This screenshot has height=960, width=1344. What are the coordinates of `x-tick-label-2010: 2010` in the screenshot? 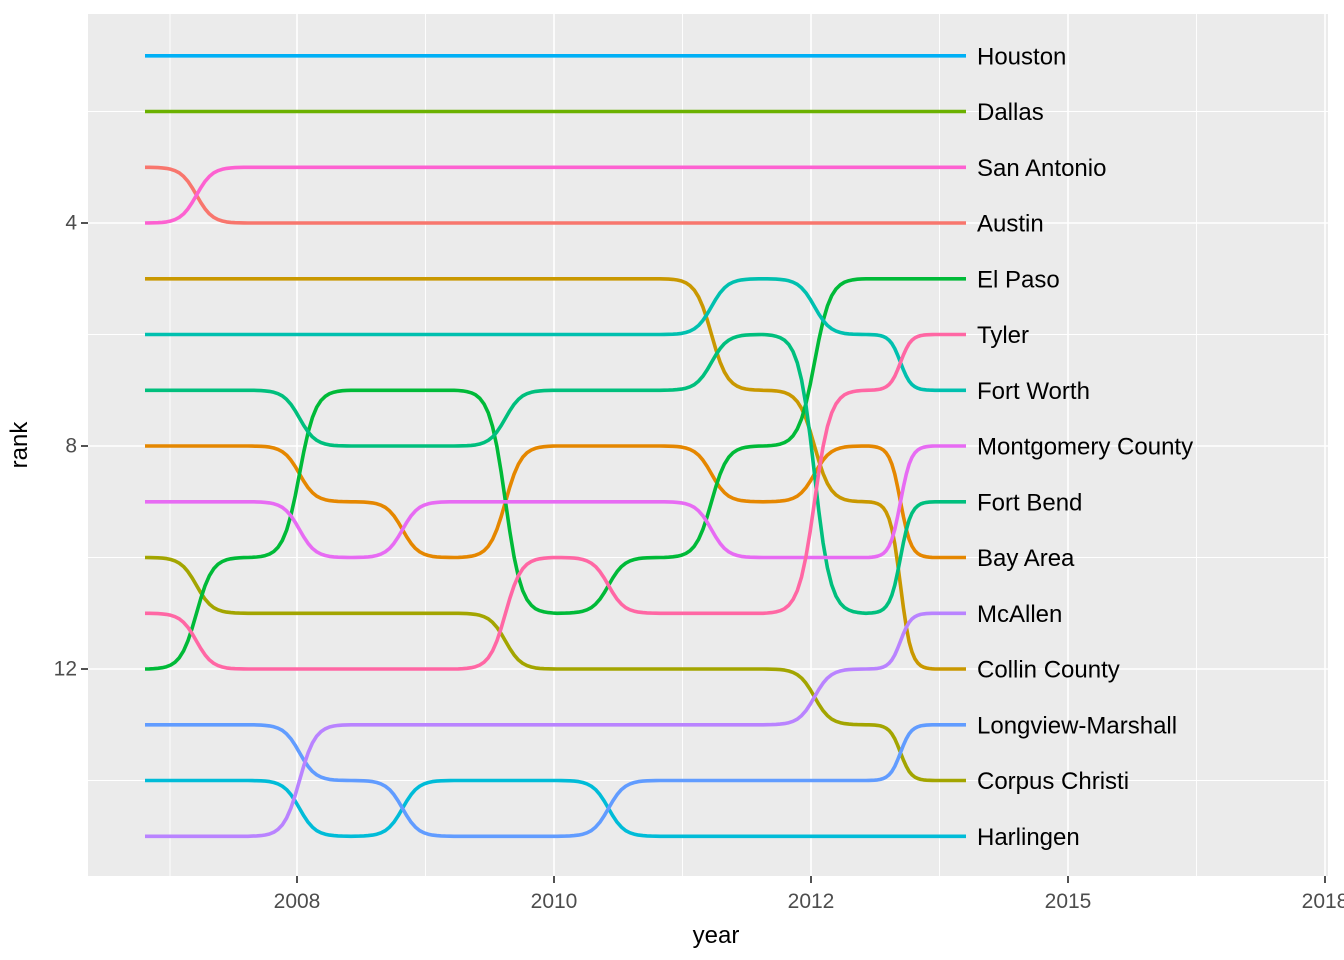 It's located at (554, 901).